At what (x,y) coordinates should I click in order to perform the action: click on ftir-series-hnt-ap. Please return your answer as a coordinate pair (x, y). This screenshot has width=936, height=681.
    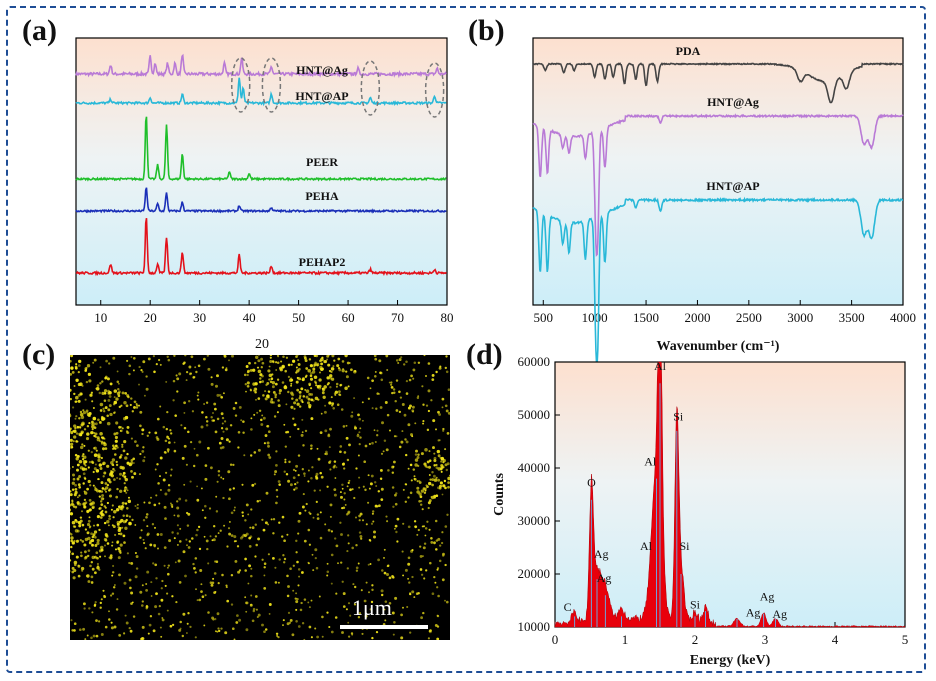
    Looking at the image, I should click on (718, 280).